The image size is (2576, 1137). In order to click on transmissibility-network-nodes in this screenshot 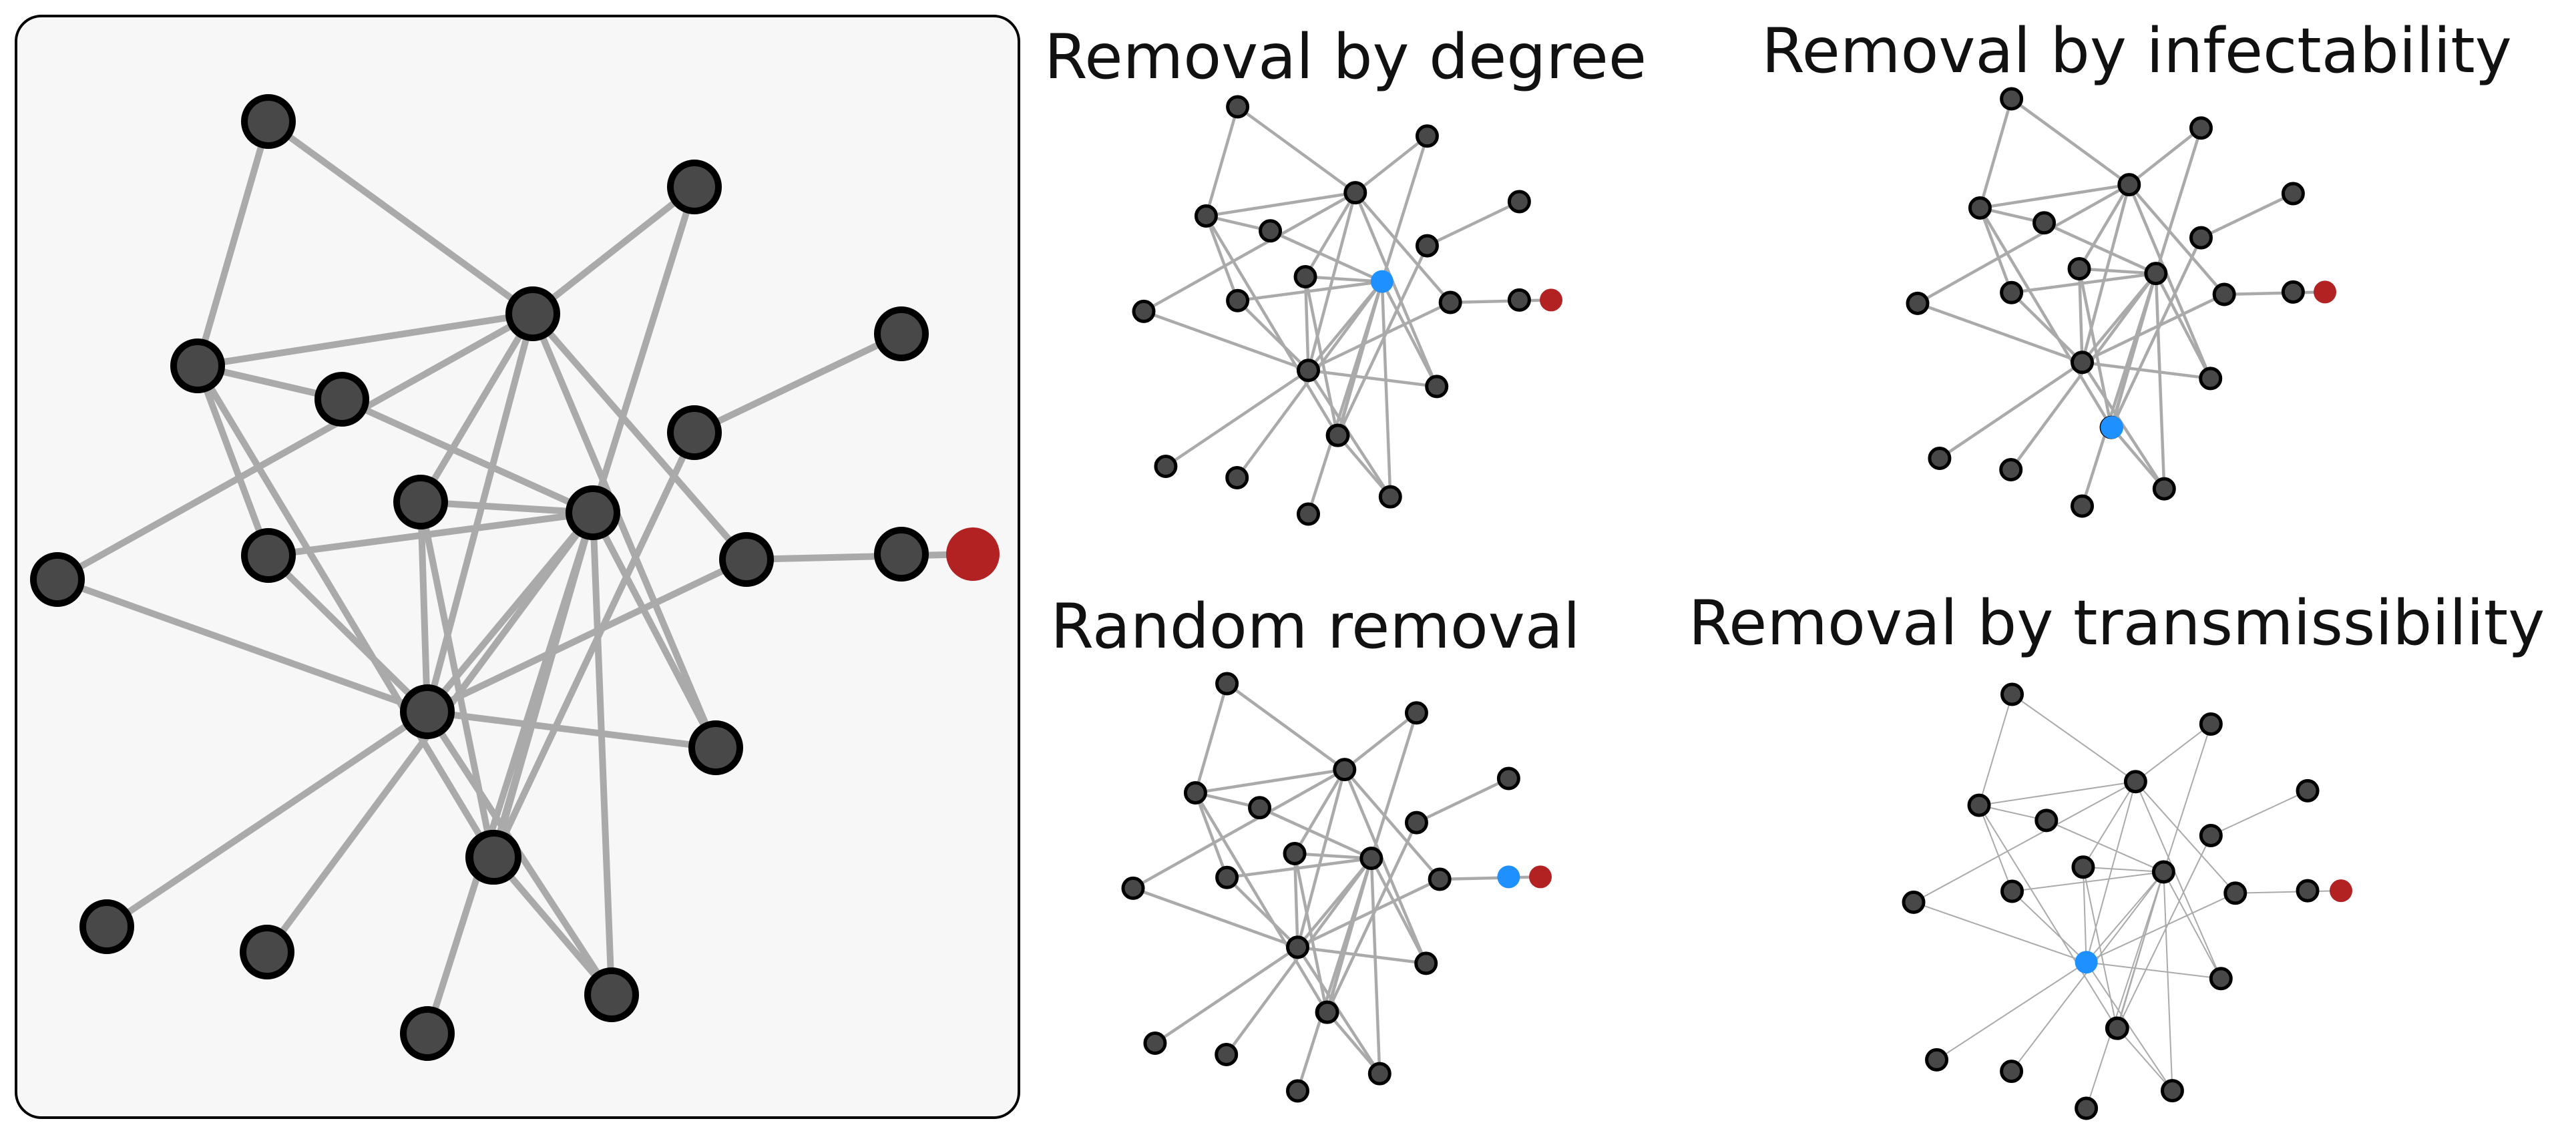, I will do `click(2127, 901)`.